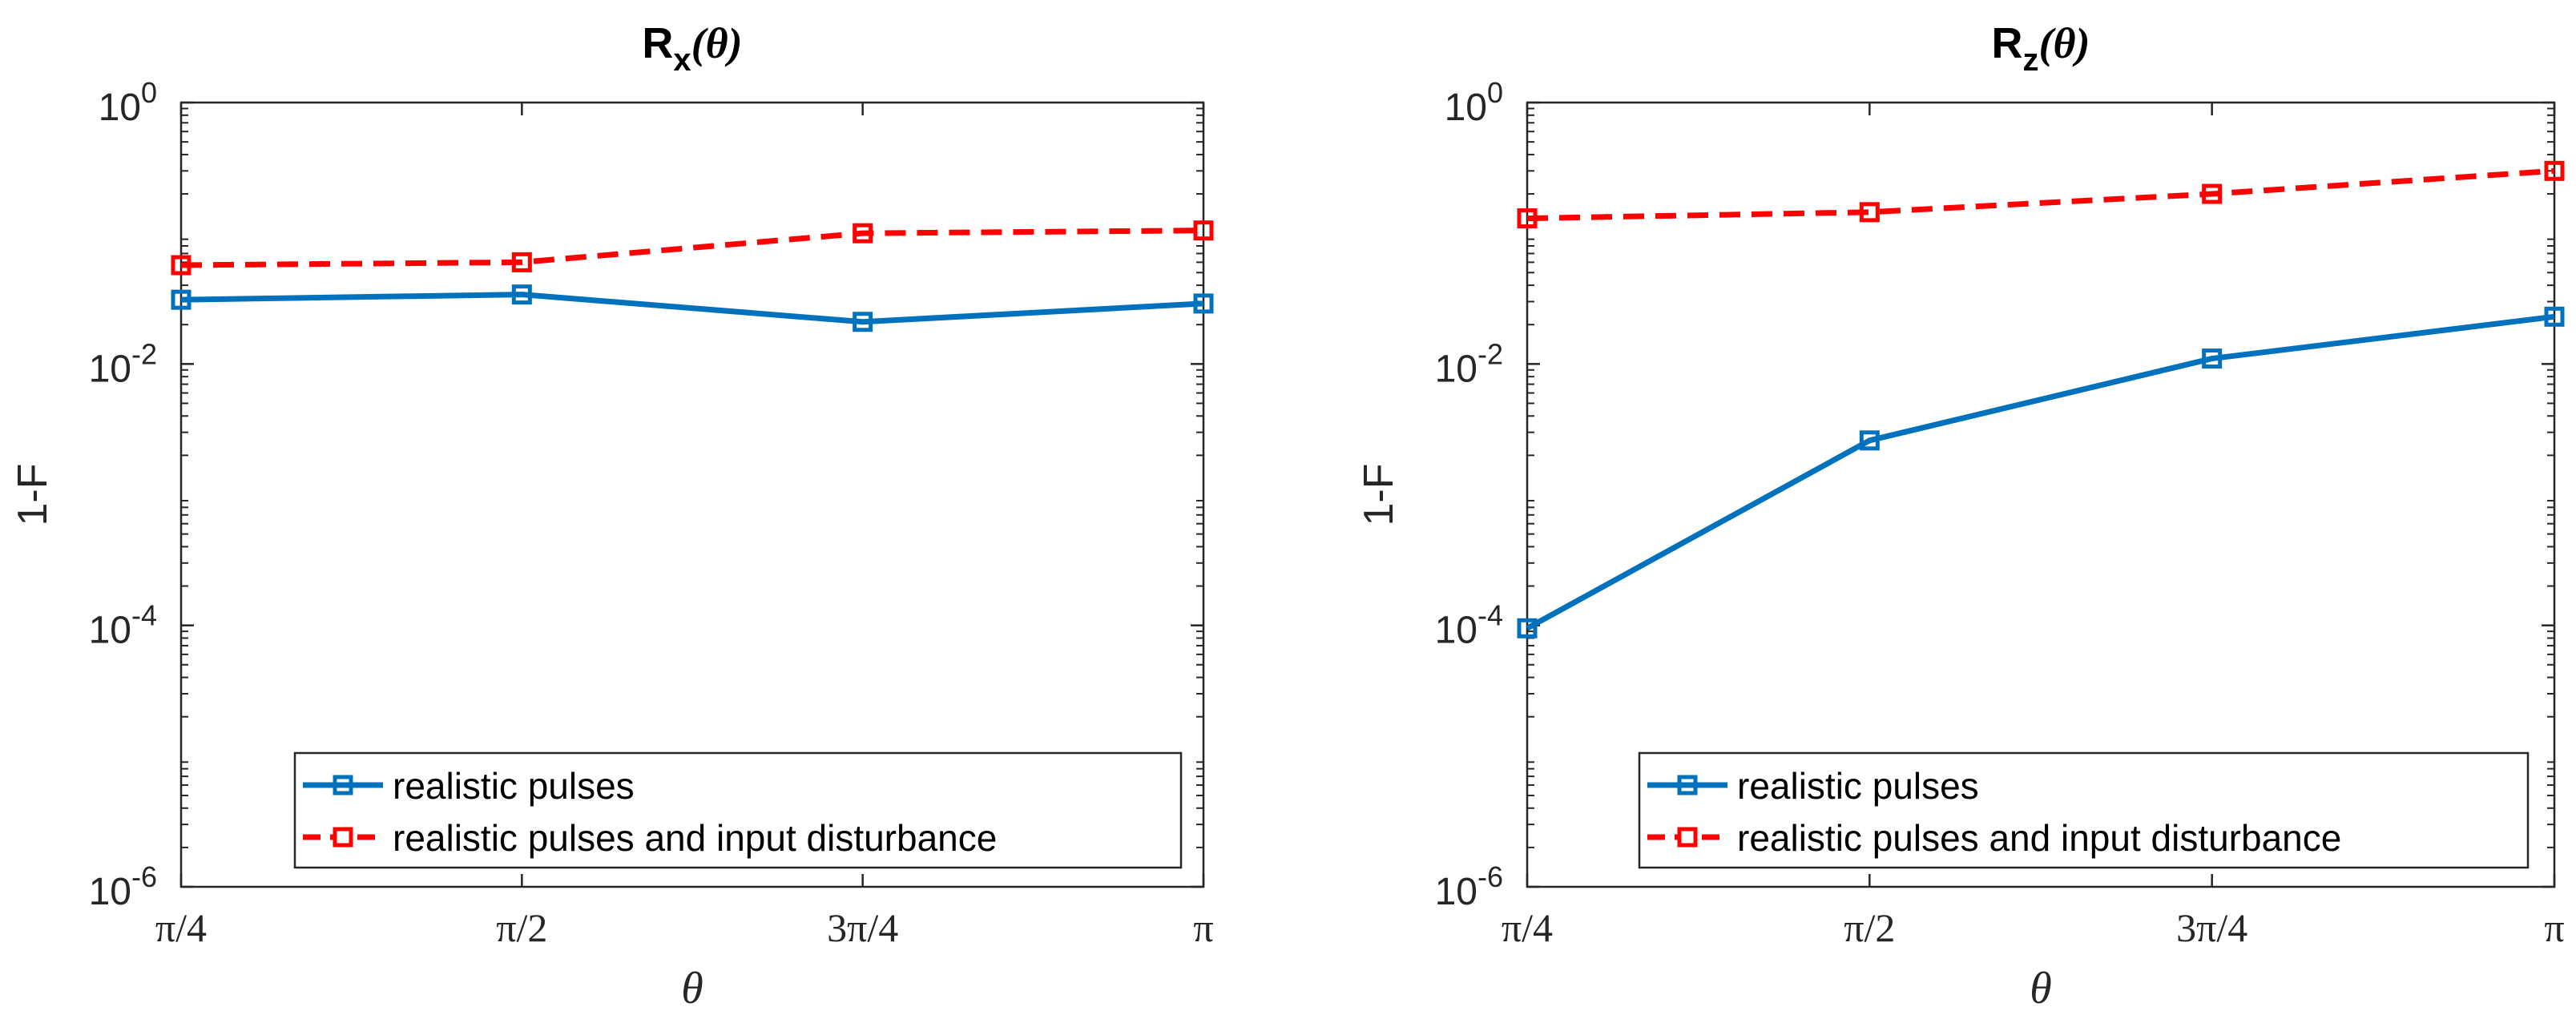  What do you see at coordinates (1469, 363) in the screenshot?
I see `chart-2-y-tick-label: 10⁻²` at bounding box center [1469, 363].